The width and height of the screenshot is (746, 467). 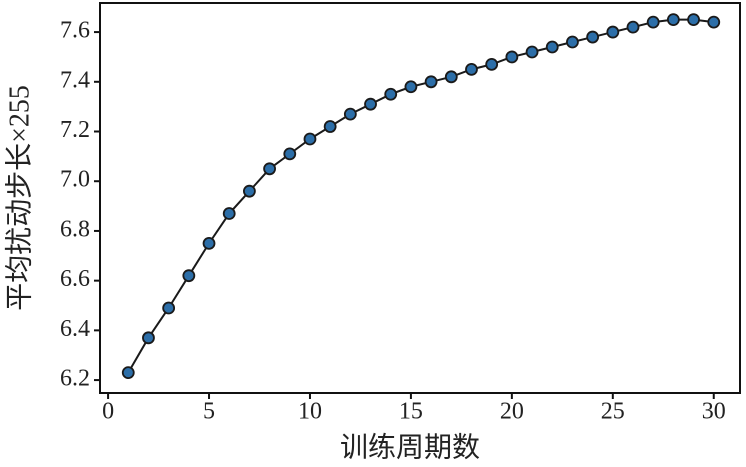 What do you see at coordinates (512, 412) in the screenshot?
I see `x-tick-label: 20` at bounding box center [512, 412].